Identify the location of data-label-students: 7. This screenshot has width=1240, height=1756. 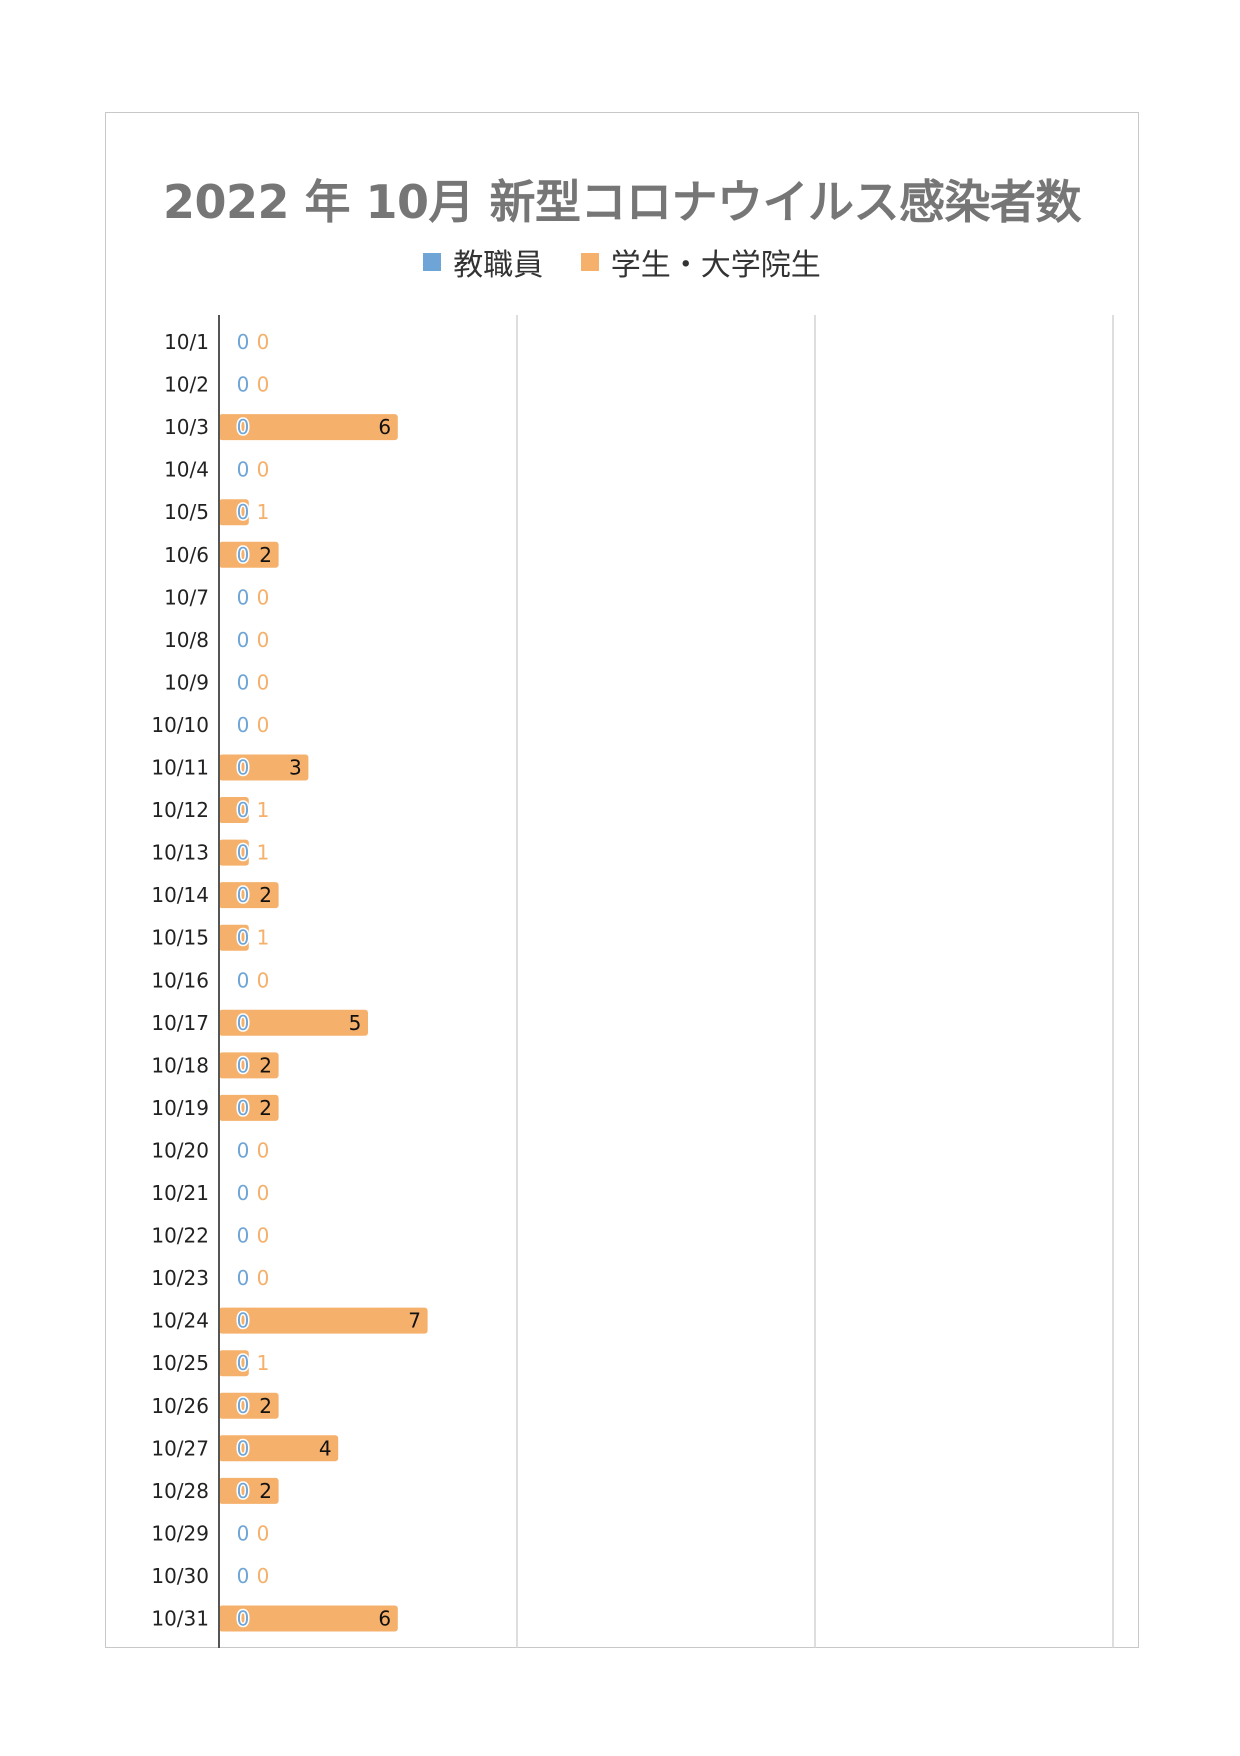
(414, 1321).